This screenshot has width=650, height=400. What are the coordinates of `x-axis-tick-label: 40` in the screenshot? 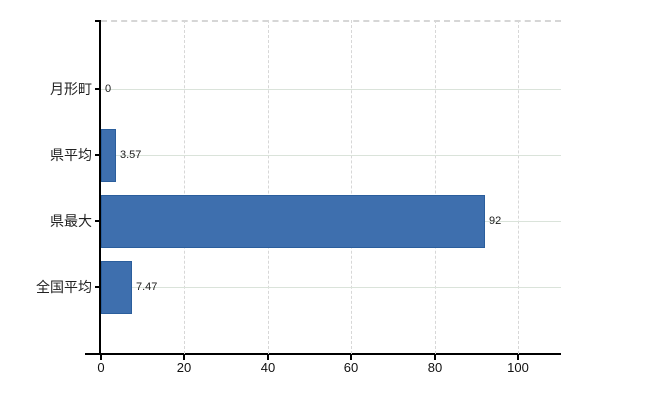 It's located at (268, 367).